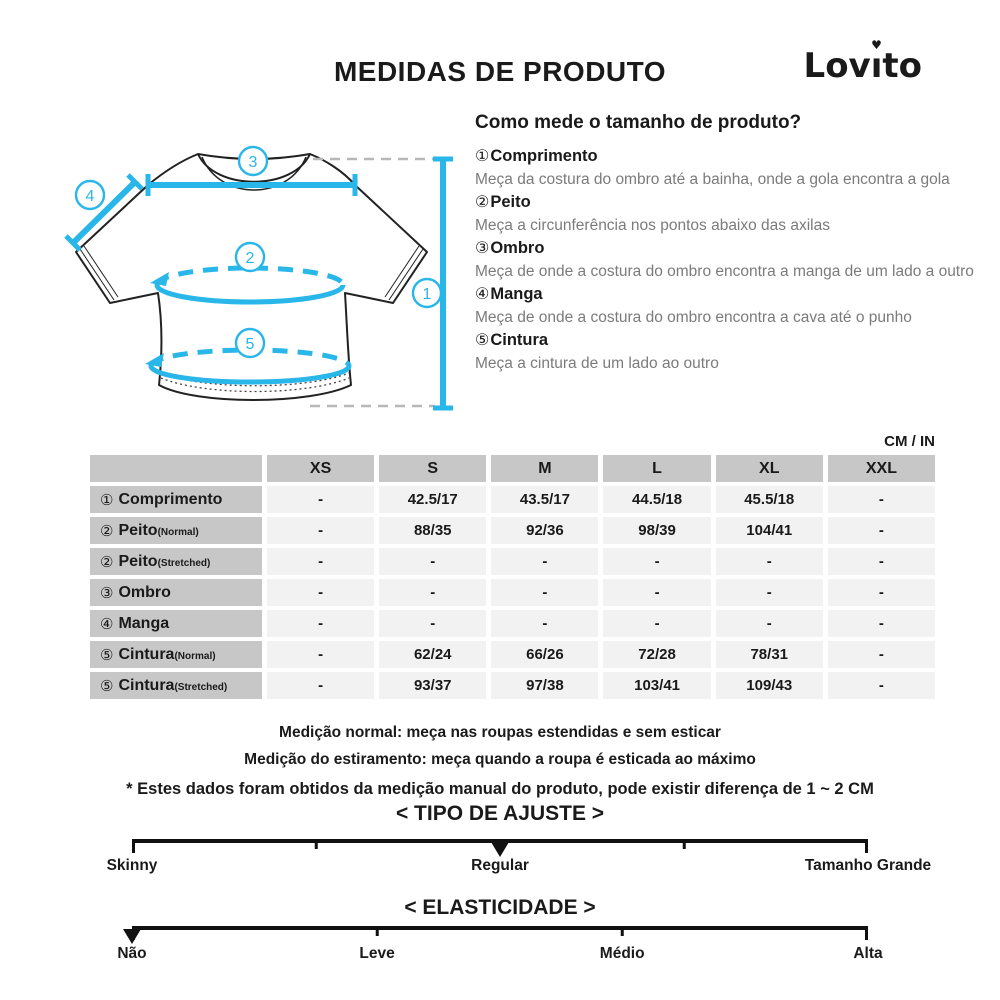 The image size is (1000, 1000). Describe the element at coordinates (657, 530) in the screenshot. I see `size-value: 98/39` at that location.